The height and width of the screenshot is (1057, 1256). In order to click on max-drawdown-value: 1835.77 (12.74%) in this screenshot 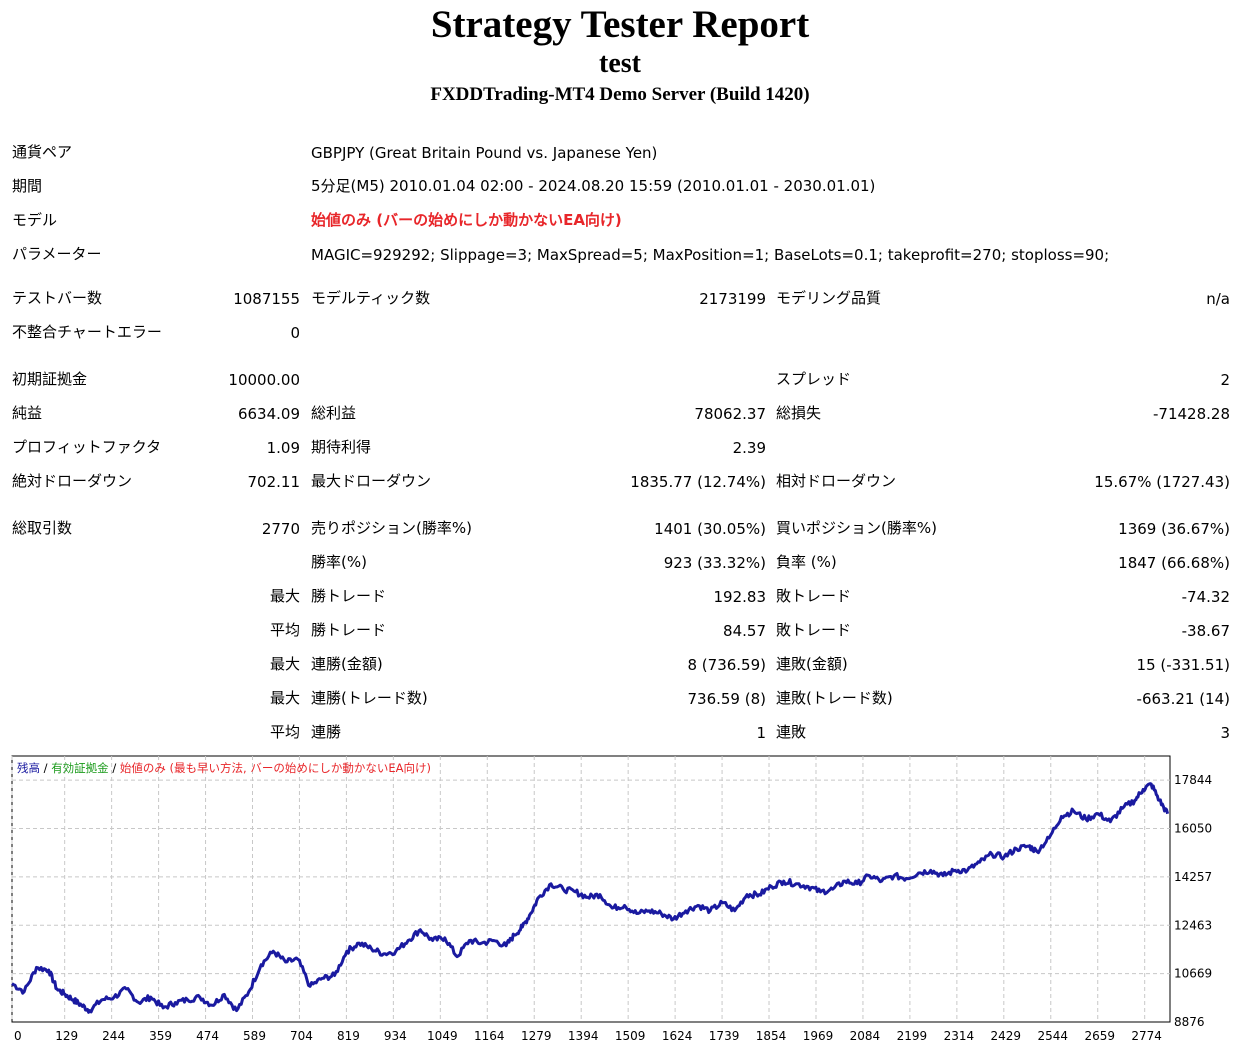, I will do `click(698, 482)`.